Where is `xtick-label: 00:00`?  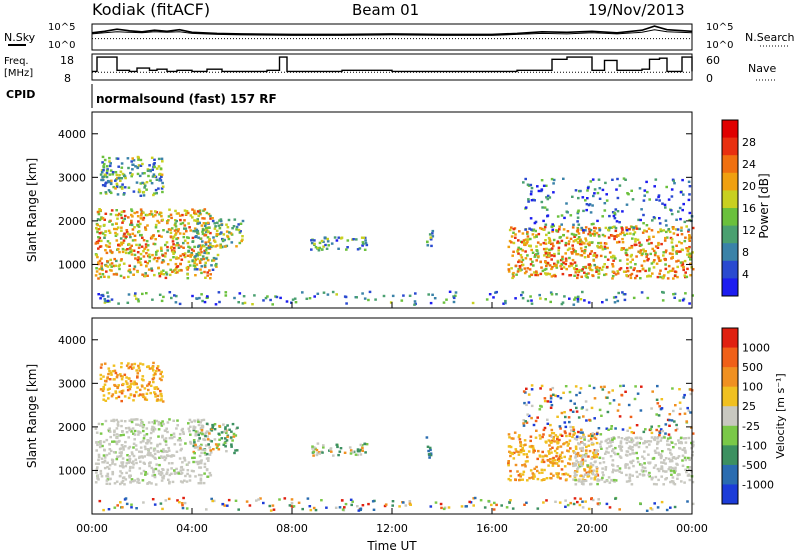
xtick-label: 00:00 is located at coordinates (92, 528).